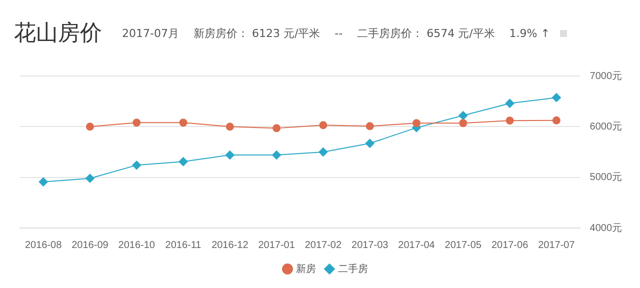  What do you see at coordinates (463, 245) in the screenshot?
I see `x-tick-label: 2017-05` at bounding box center [463, 245].